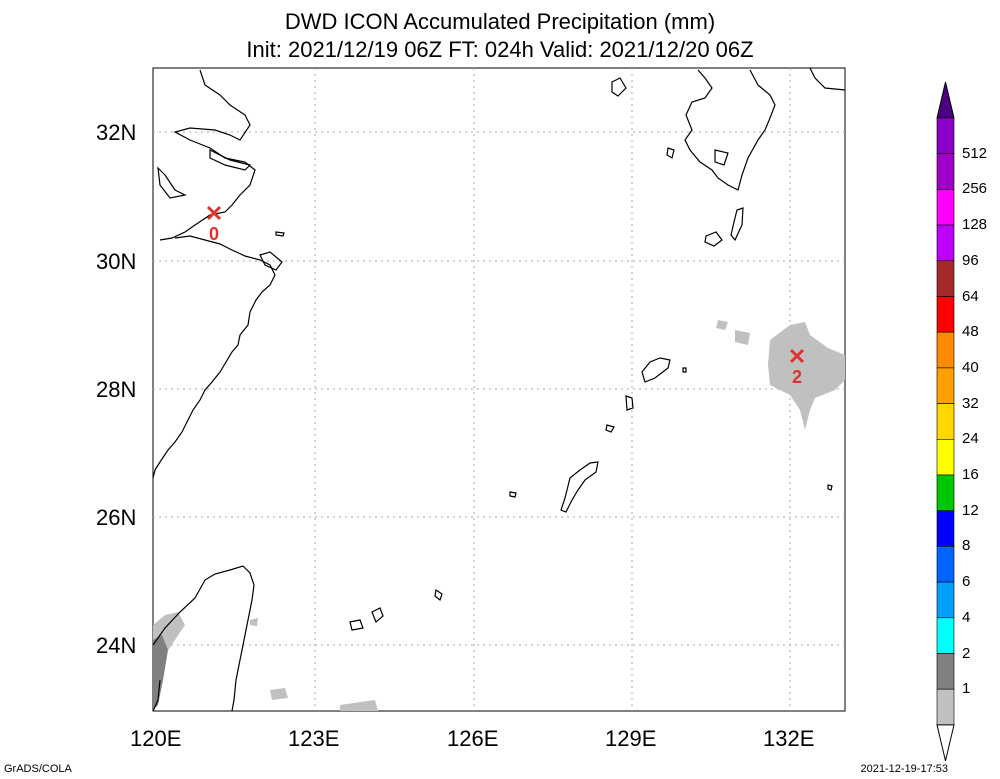  I want to click on footer-credit: GrADS/COLA, so click(38, 769).